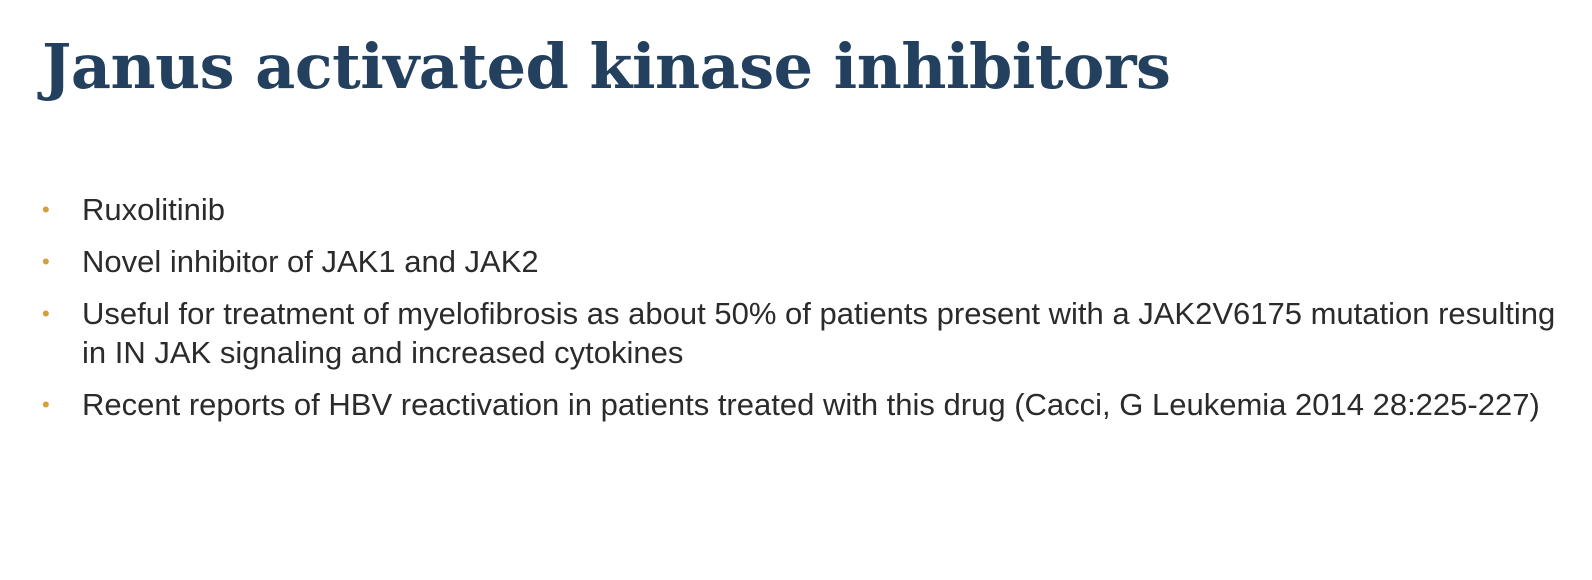 Image resolution: width=1592 pixels, height=580 pixels. Describe the element at coordinates (606, 66) in the screenshot. I see `slide-title: Janus activated kinase inhibitors` at that location.